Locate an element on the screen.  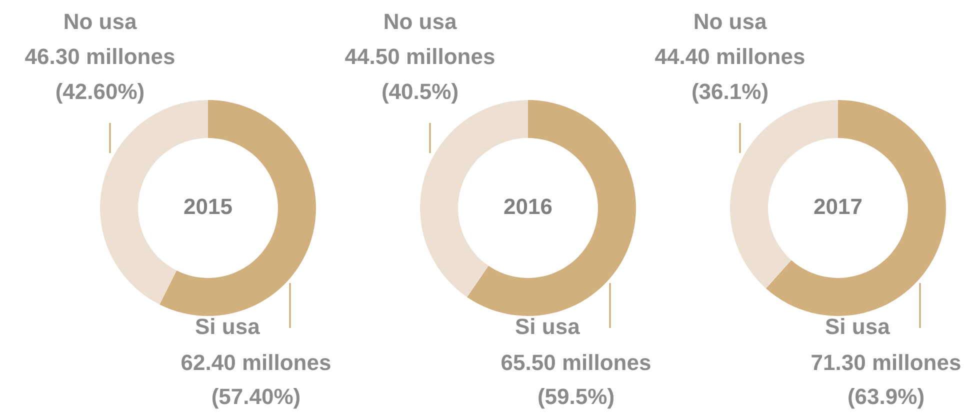
data-label: 44.50 millones (40.5%) is located at coordinates (420, 74).